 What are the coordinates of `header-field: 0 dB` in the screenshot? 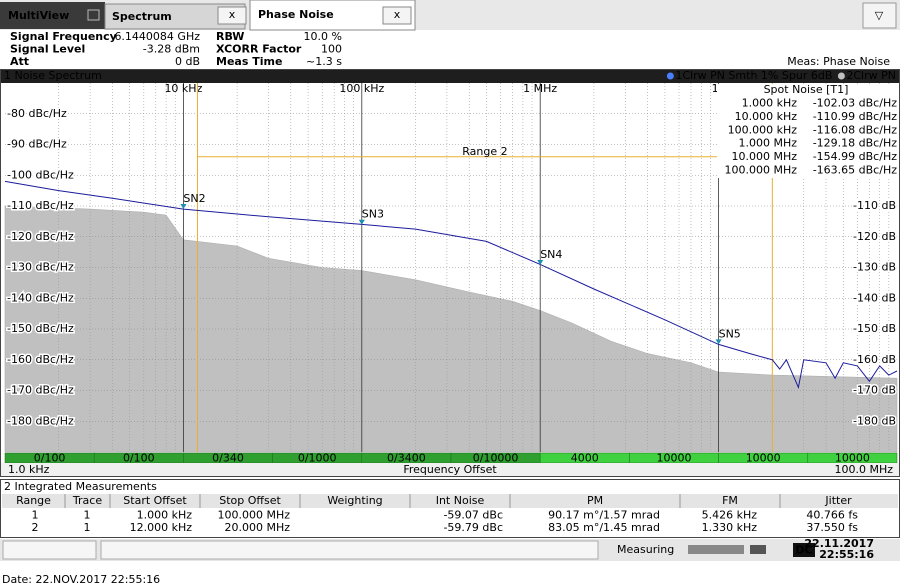 It's located at (187, 61).